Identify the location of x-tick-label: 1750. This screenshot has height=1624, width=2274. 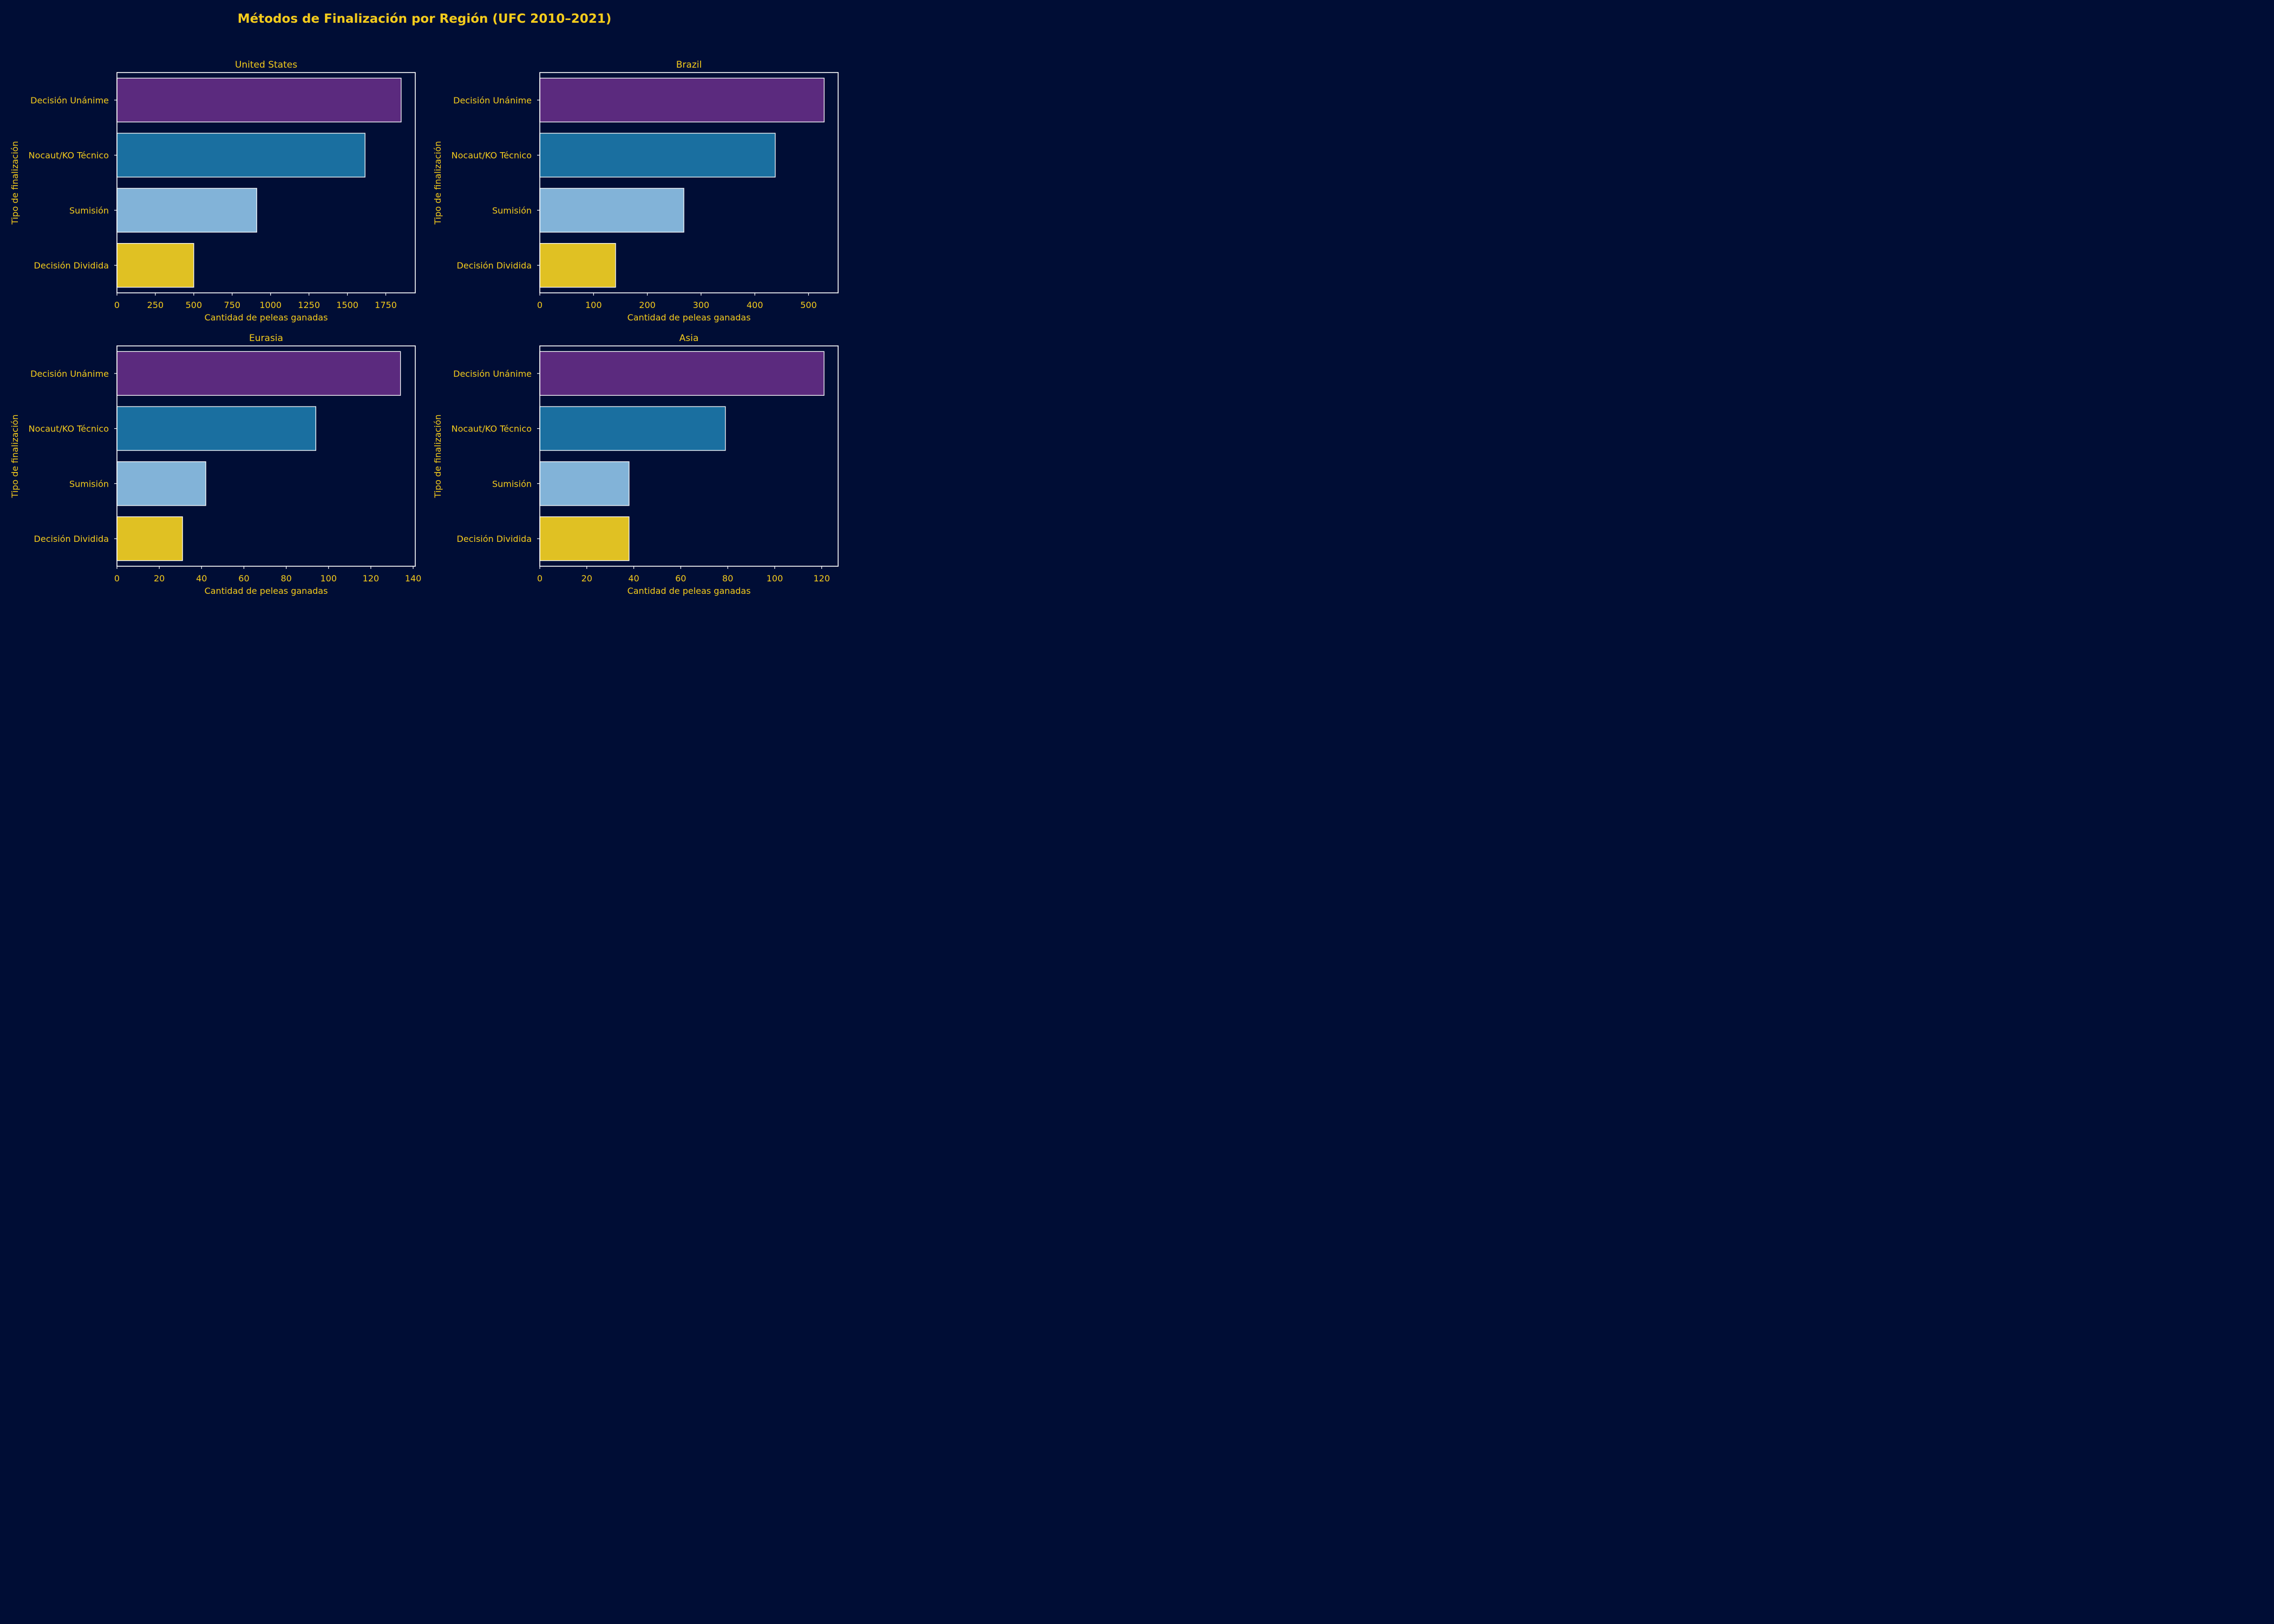
(386, 305).